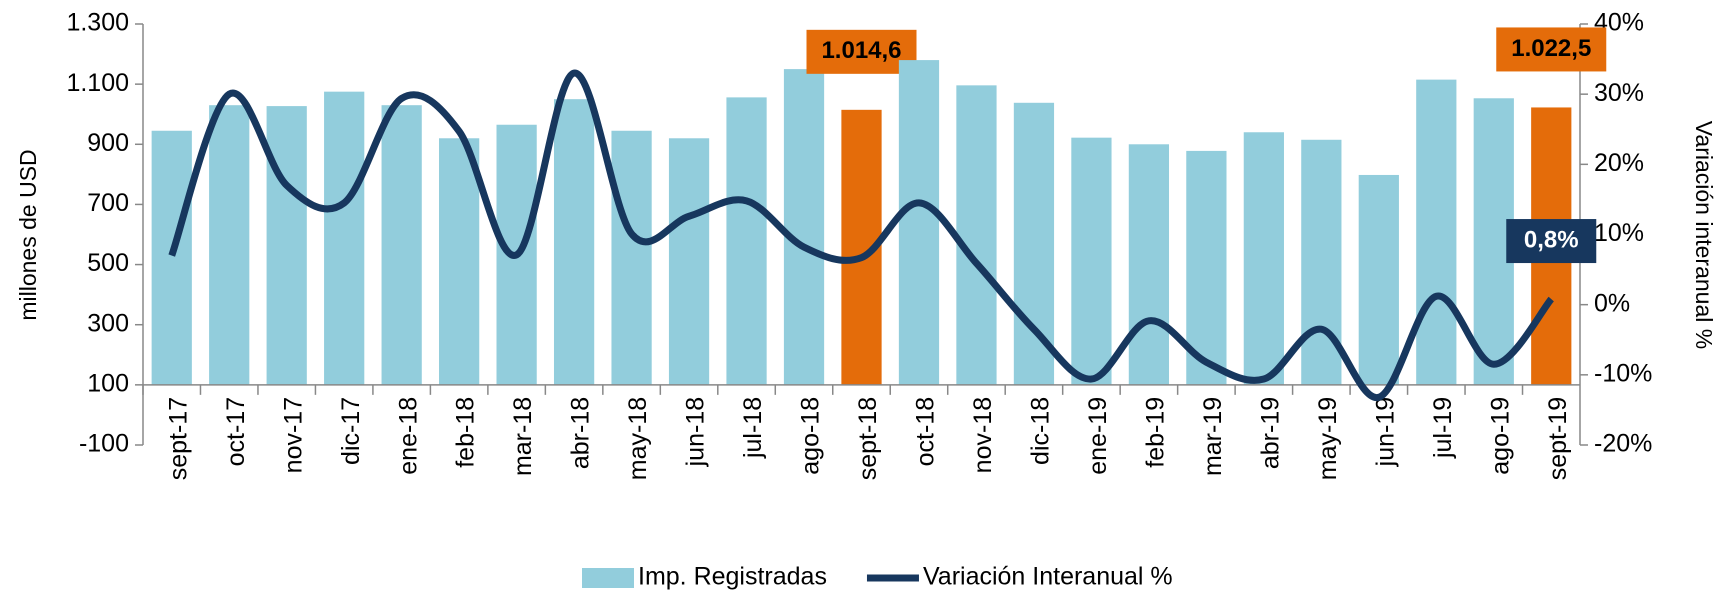  Describe the element at coordinates (1623, 444) in the screenshot. I see `y2-tick-label: -20%` at that location.